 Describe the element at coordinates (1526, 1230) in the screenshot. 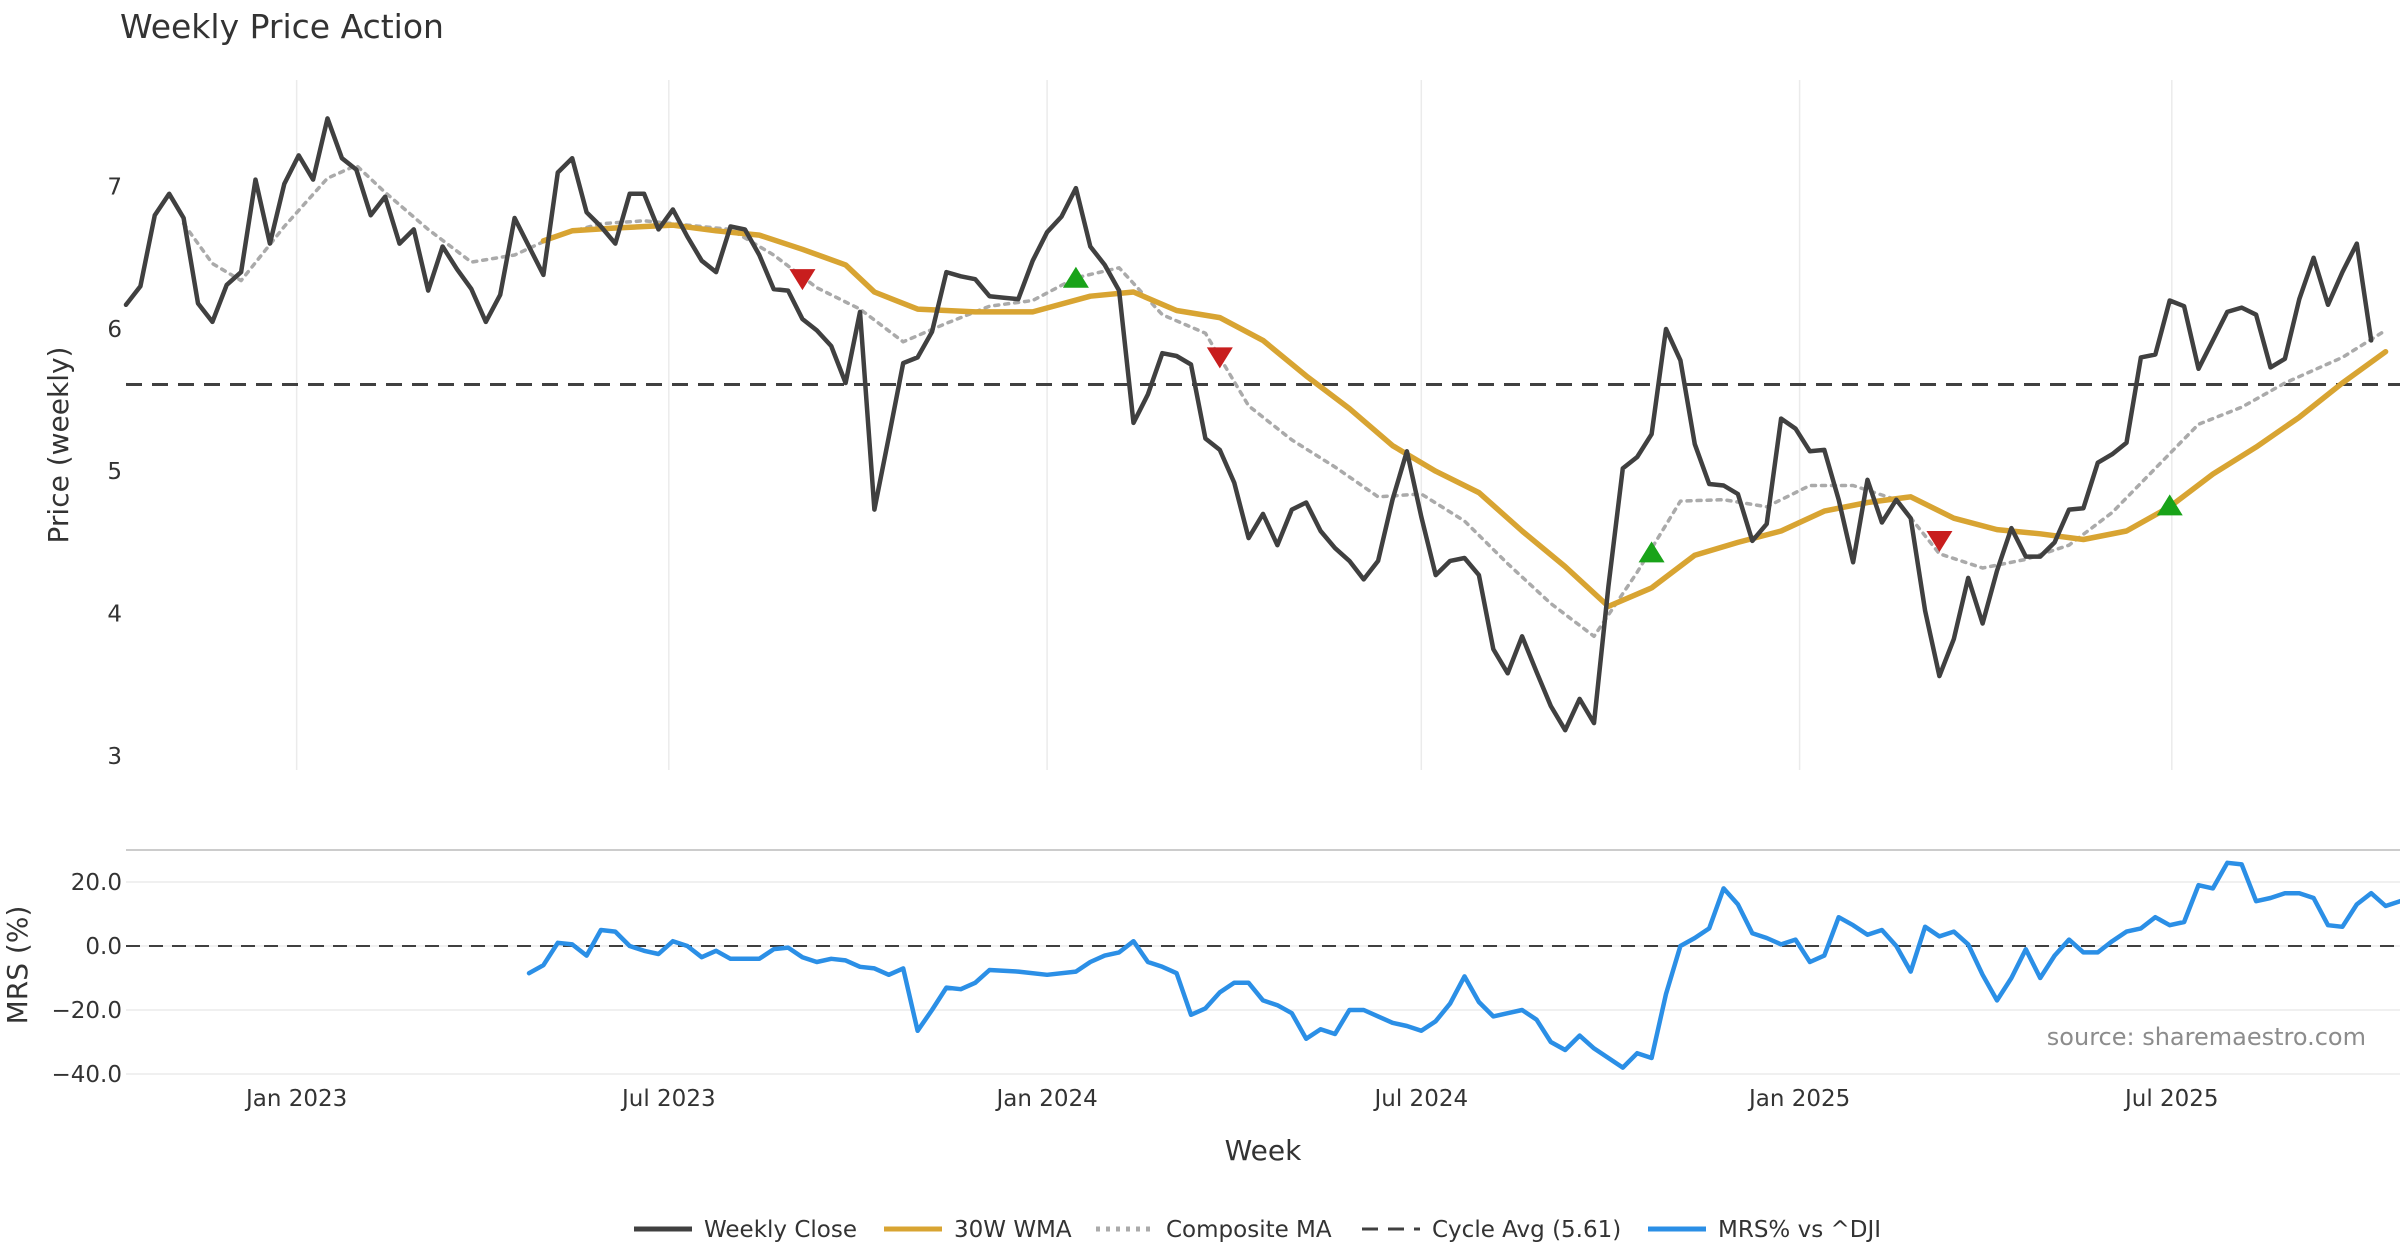

I see `legend-label-3: Cycle Avg (5.61)` at that location.